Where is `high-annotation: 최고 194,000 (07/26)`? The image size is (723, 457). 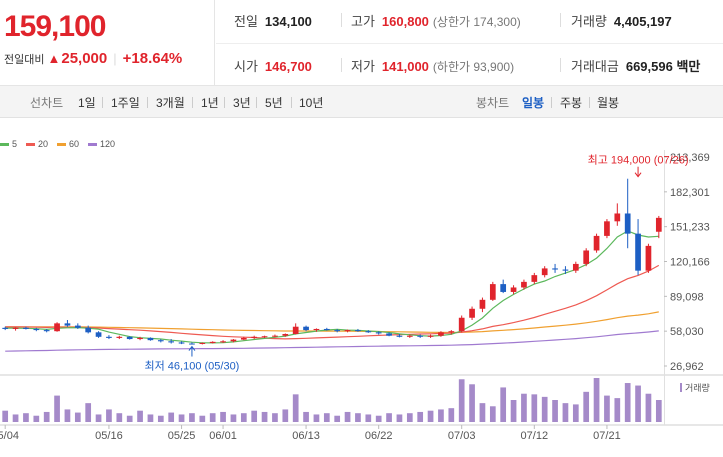 high-annotation: 최고 194,000 (07/26) is located at coordinates (638, 160).